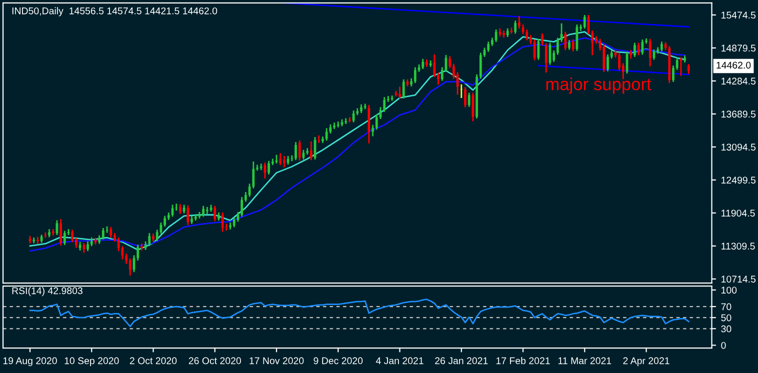 The image size is (758, 373). What do you see at coordinates (739, 279) in the screenshot?
I see `y-tick-label: 10714.5` at bounding box center [739, 279].